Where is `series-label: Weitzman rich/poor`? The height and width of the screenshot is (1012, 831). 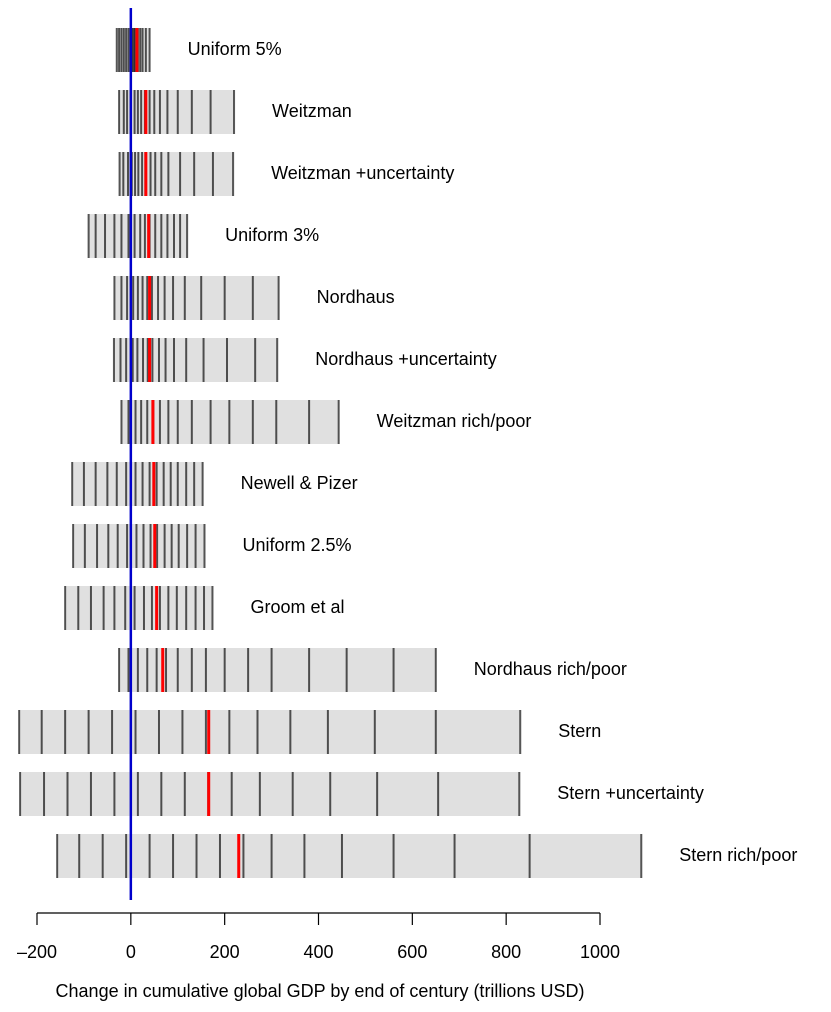
series-label: Weitzman rich/poor is located at coordinates (454, 421).